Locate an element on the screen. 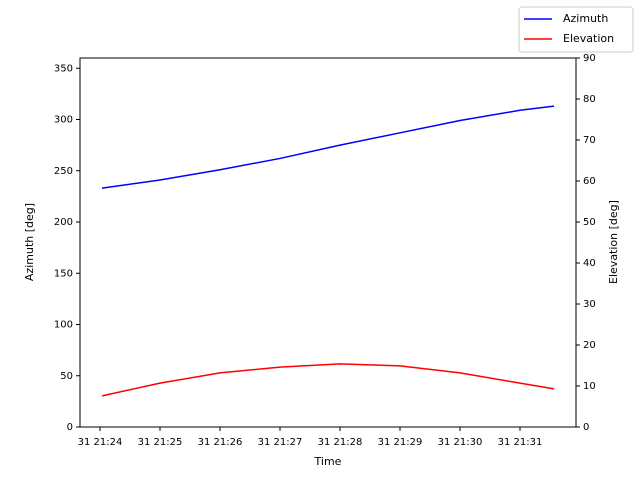 The image size is (640, 484). legend-label: Azimuth is located at coordinates (585, 18).